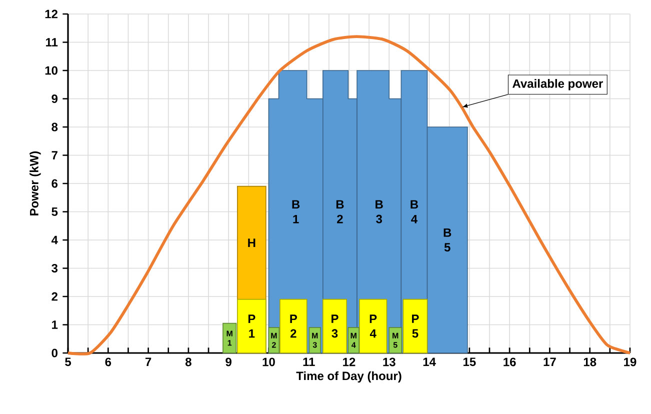  I want to click on series-label: P 3, so click(335, 326).